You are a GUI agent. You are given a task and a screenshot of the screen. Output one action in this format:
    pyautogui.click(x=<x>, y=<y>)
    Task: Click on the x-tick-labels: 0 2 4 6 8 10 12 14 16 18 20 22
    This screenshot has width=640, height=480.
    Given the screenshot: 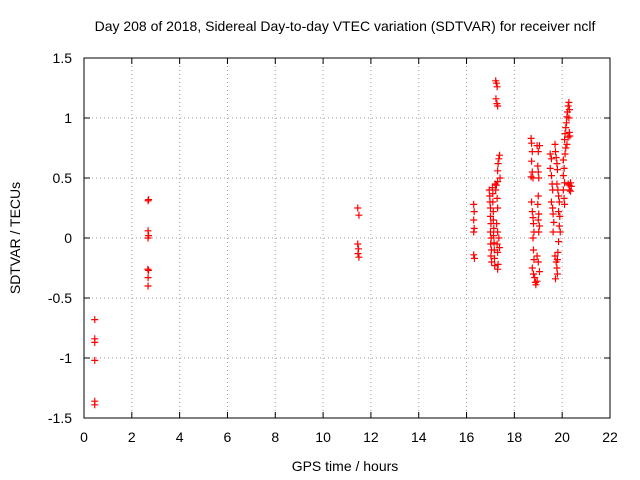 What is the action you would take?
    pyautogui.click(x=349, y=437)
    